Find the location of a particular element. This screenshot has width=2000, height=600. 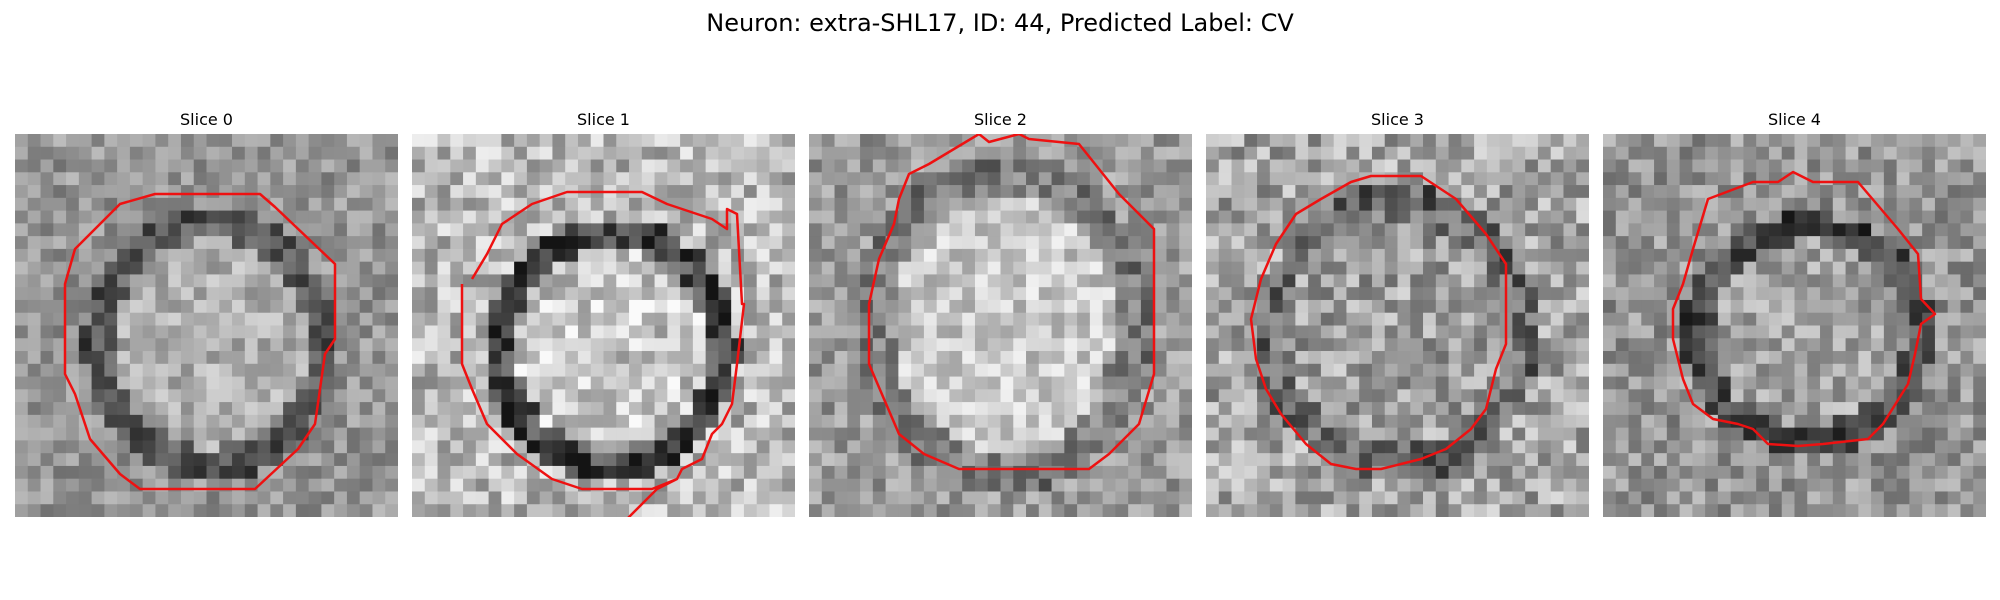

slice-title-2: Slice 2 is located at coordinates (1000, 120).